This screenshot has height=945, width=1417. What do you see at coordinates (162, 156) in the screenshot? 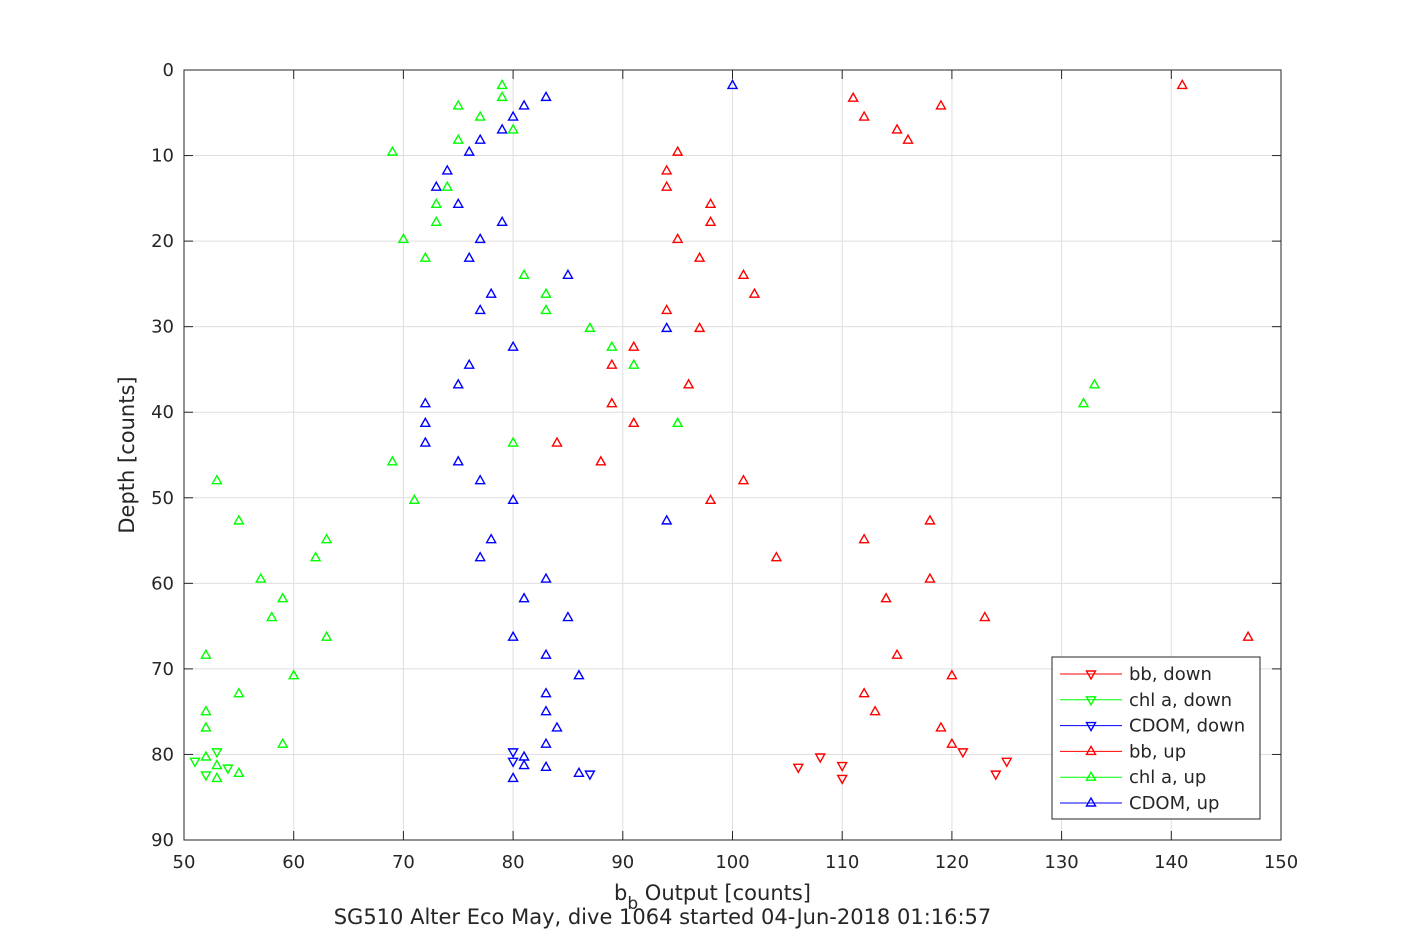
I see `y-tick-label: 10` at bounding box center [162, 156].